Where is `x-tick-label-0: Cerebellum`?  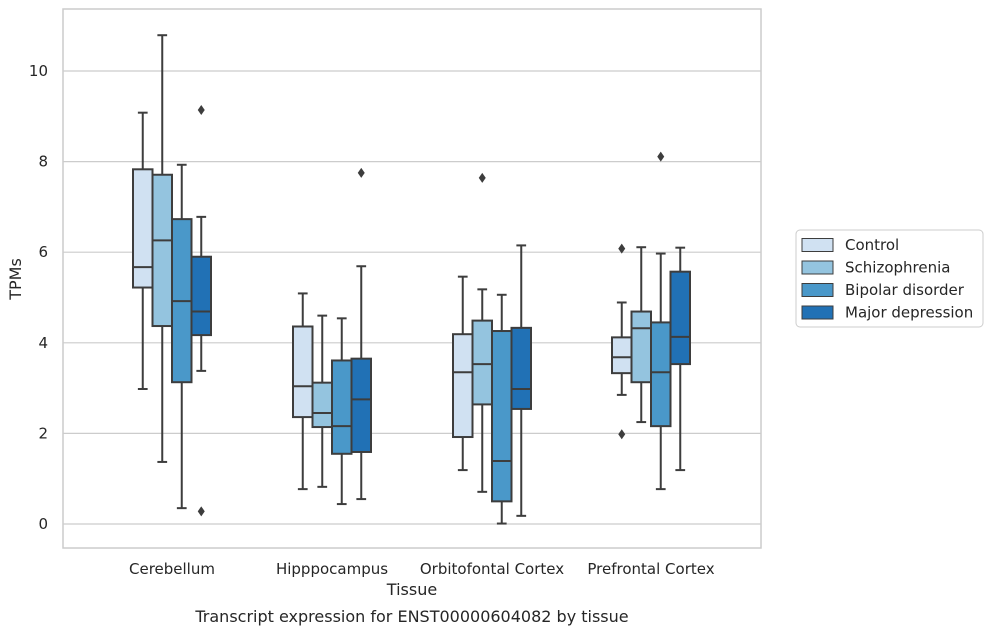
x-tick-label-0: Cerebellum is located at coordinates (172, 569).